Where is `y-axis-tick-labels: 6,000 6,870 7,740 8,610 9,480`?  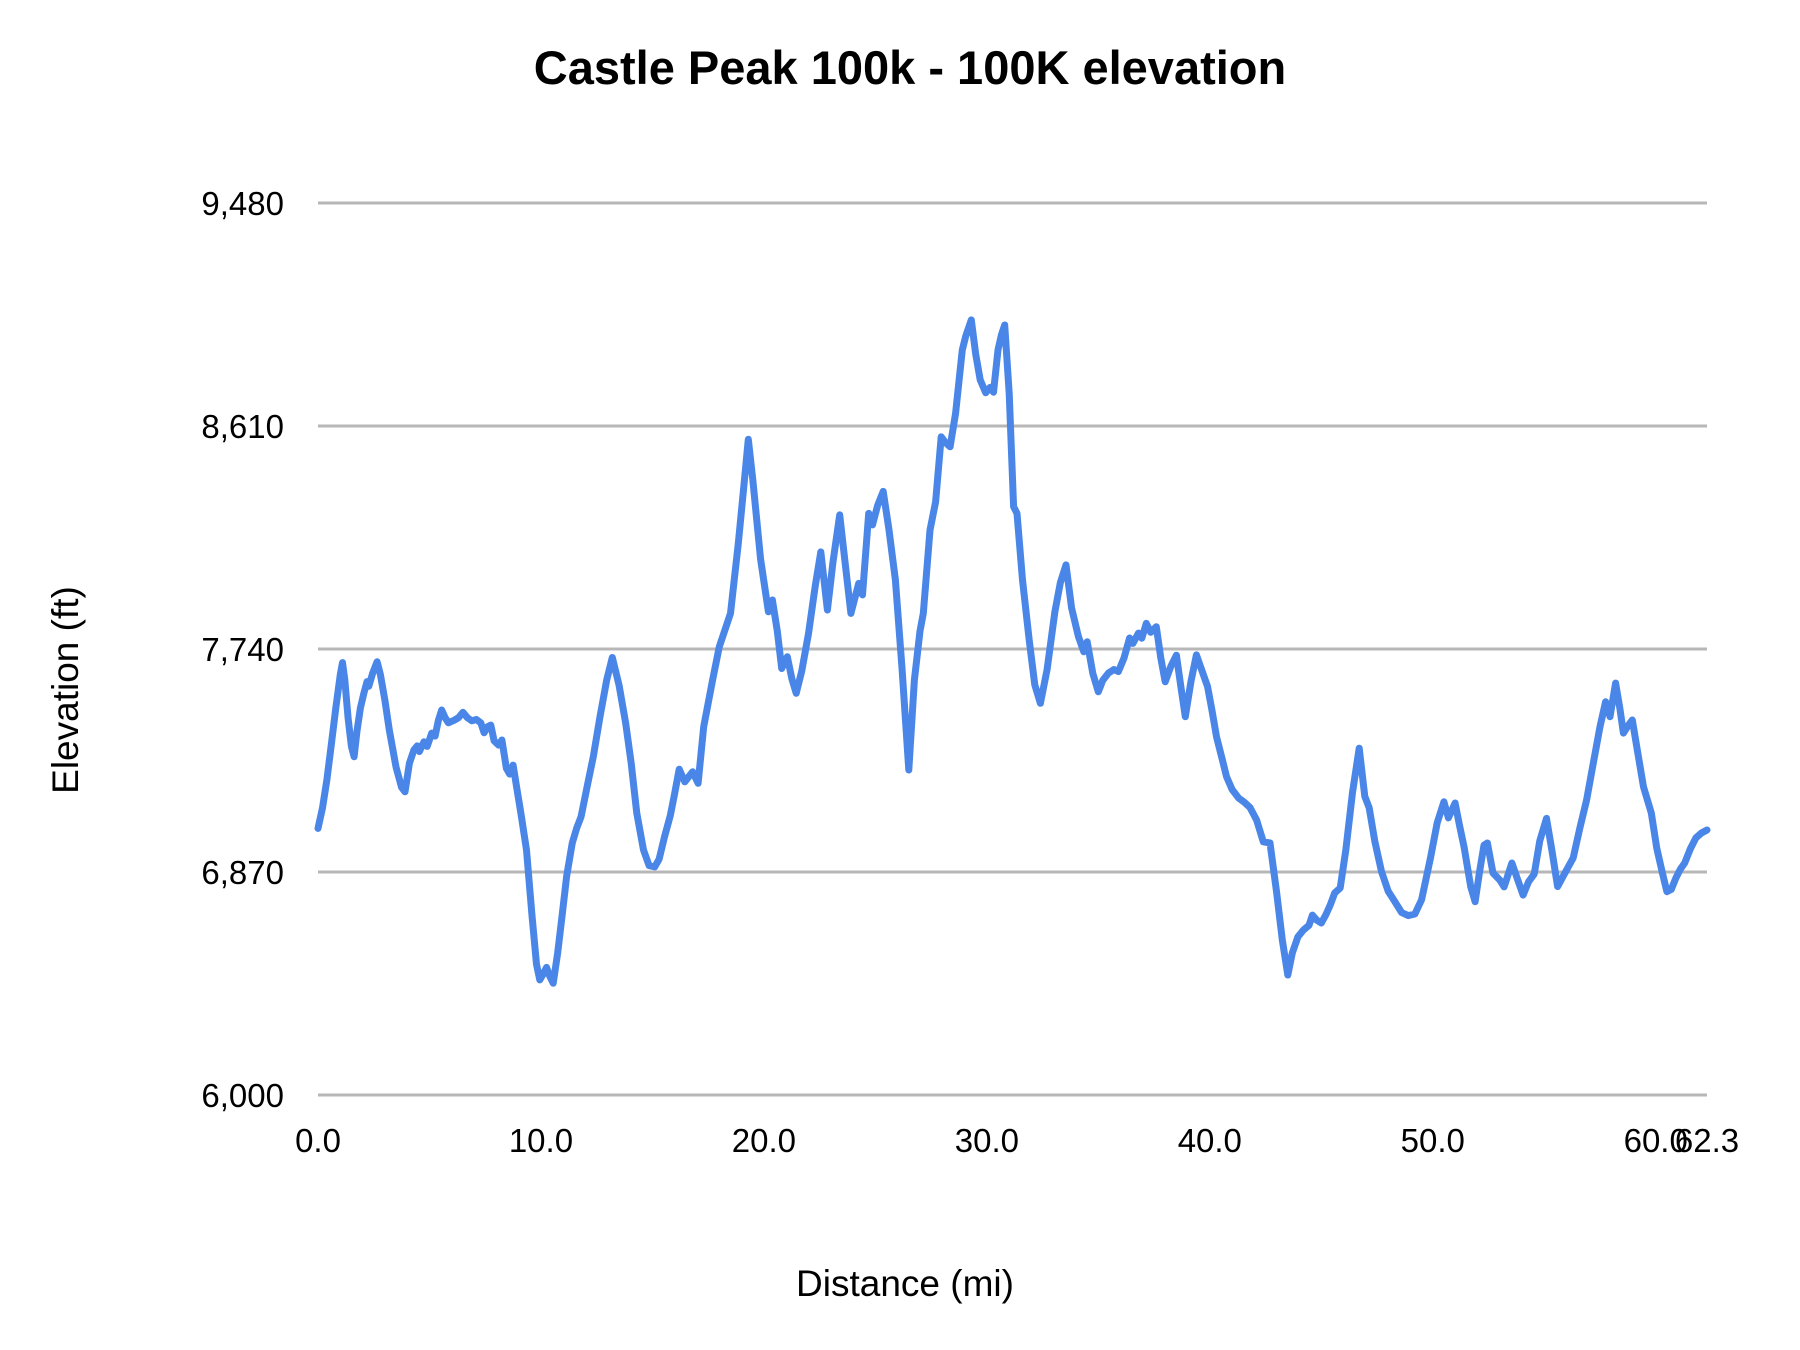 y-axis-tick-labels: 6,000 6,870 7,740 8,610 9,480 is located at coordinates (242, 649).